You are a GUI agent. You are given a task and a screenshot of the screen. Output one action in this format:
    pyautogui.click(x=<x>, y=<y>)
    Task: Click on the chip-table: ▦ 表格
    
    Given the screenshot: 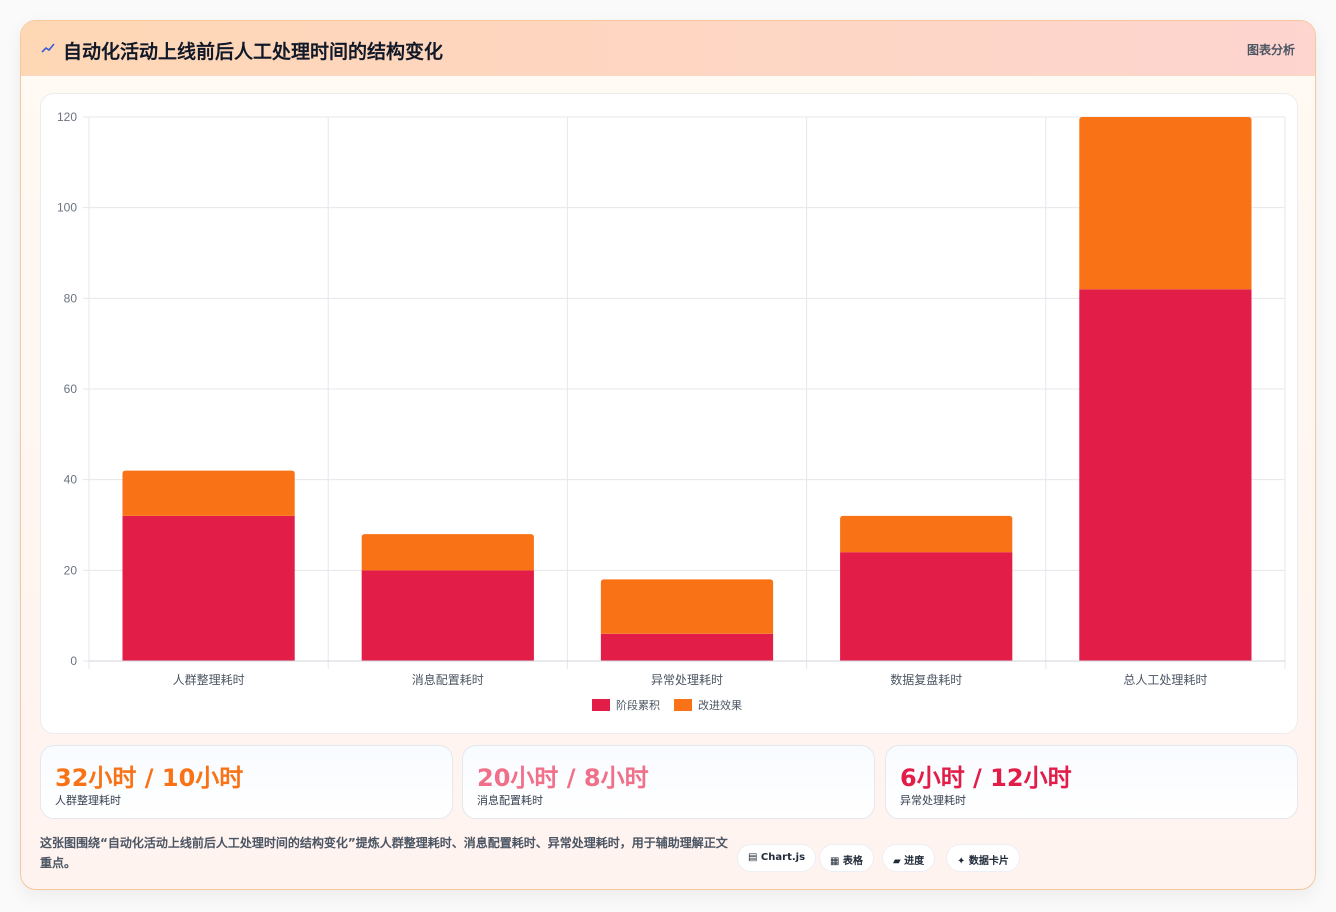 What is the action you would take?
    pyautogui.click(x=846, y=858)
    